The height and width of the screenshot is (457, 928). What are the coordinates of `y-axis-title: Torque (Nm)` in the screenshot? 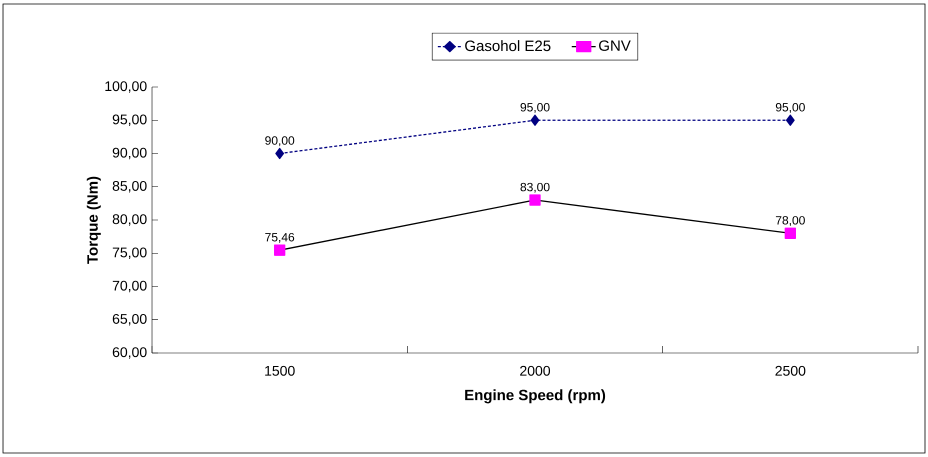 It's located at (93, 220).